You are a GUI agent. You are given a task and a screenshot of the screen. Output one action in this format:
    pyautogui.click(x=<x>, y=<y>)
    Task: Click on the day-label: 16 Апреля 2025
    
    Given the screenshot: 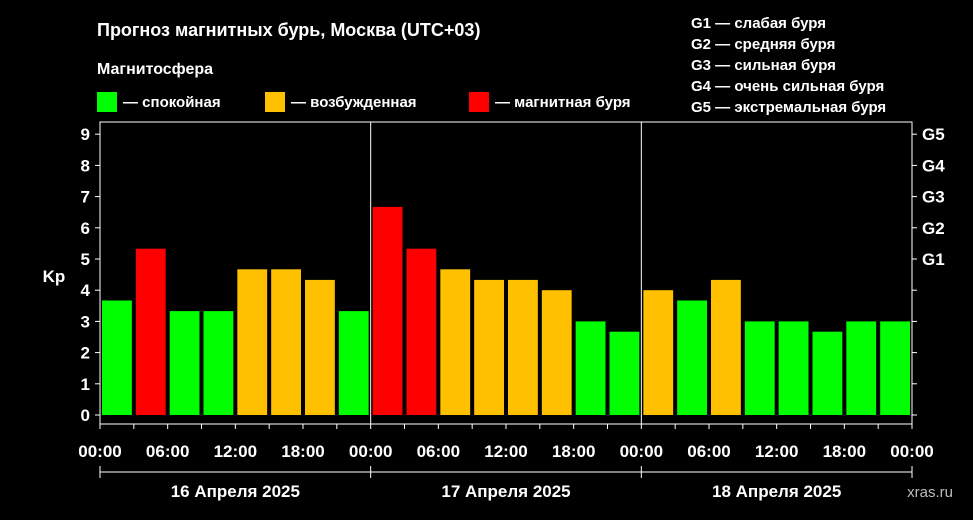 What is the action you would take?
    pyautogui.click(x=235, y=491)
    